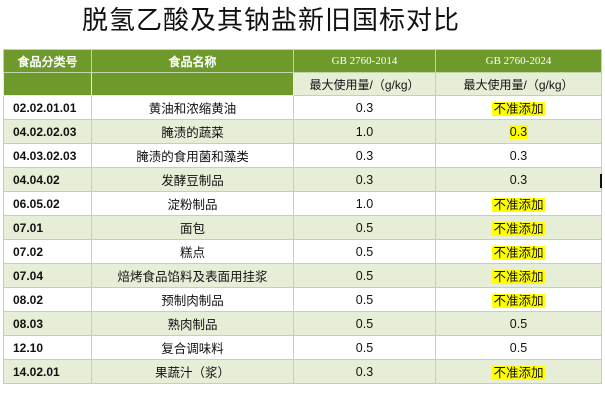 The image size is (605, 406). I want to click on new-unit-label: 最大使用量/（g/kg）, so click(518, 84).